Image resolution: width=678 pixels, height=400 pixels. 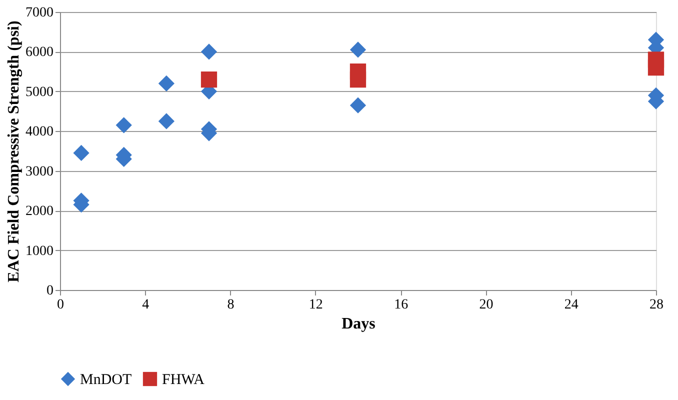 What do you see at coordinates (40, 132) in the screenshot?
I see `y-tick-label: 4000` at bounding box center [40, 132].